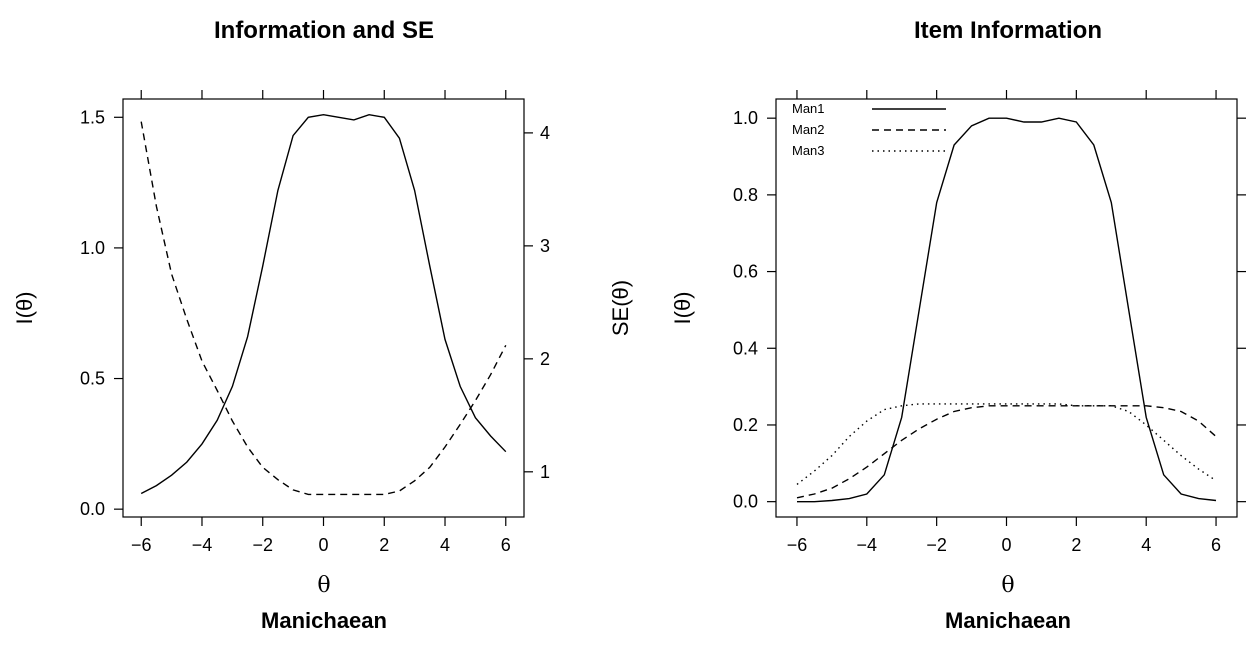  What do you see at coordinates (745, 195) in the screenshot?
I see `y-tick-label: 0.8` at bounding box center [745, 195].